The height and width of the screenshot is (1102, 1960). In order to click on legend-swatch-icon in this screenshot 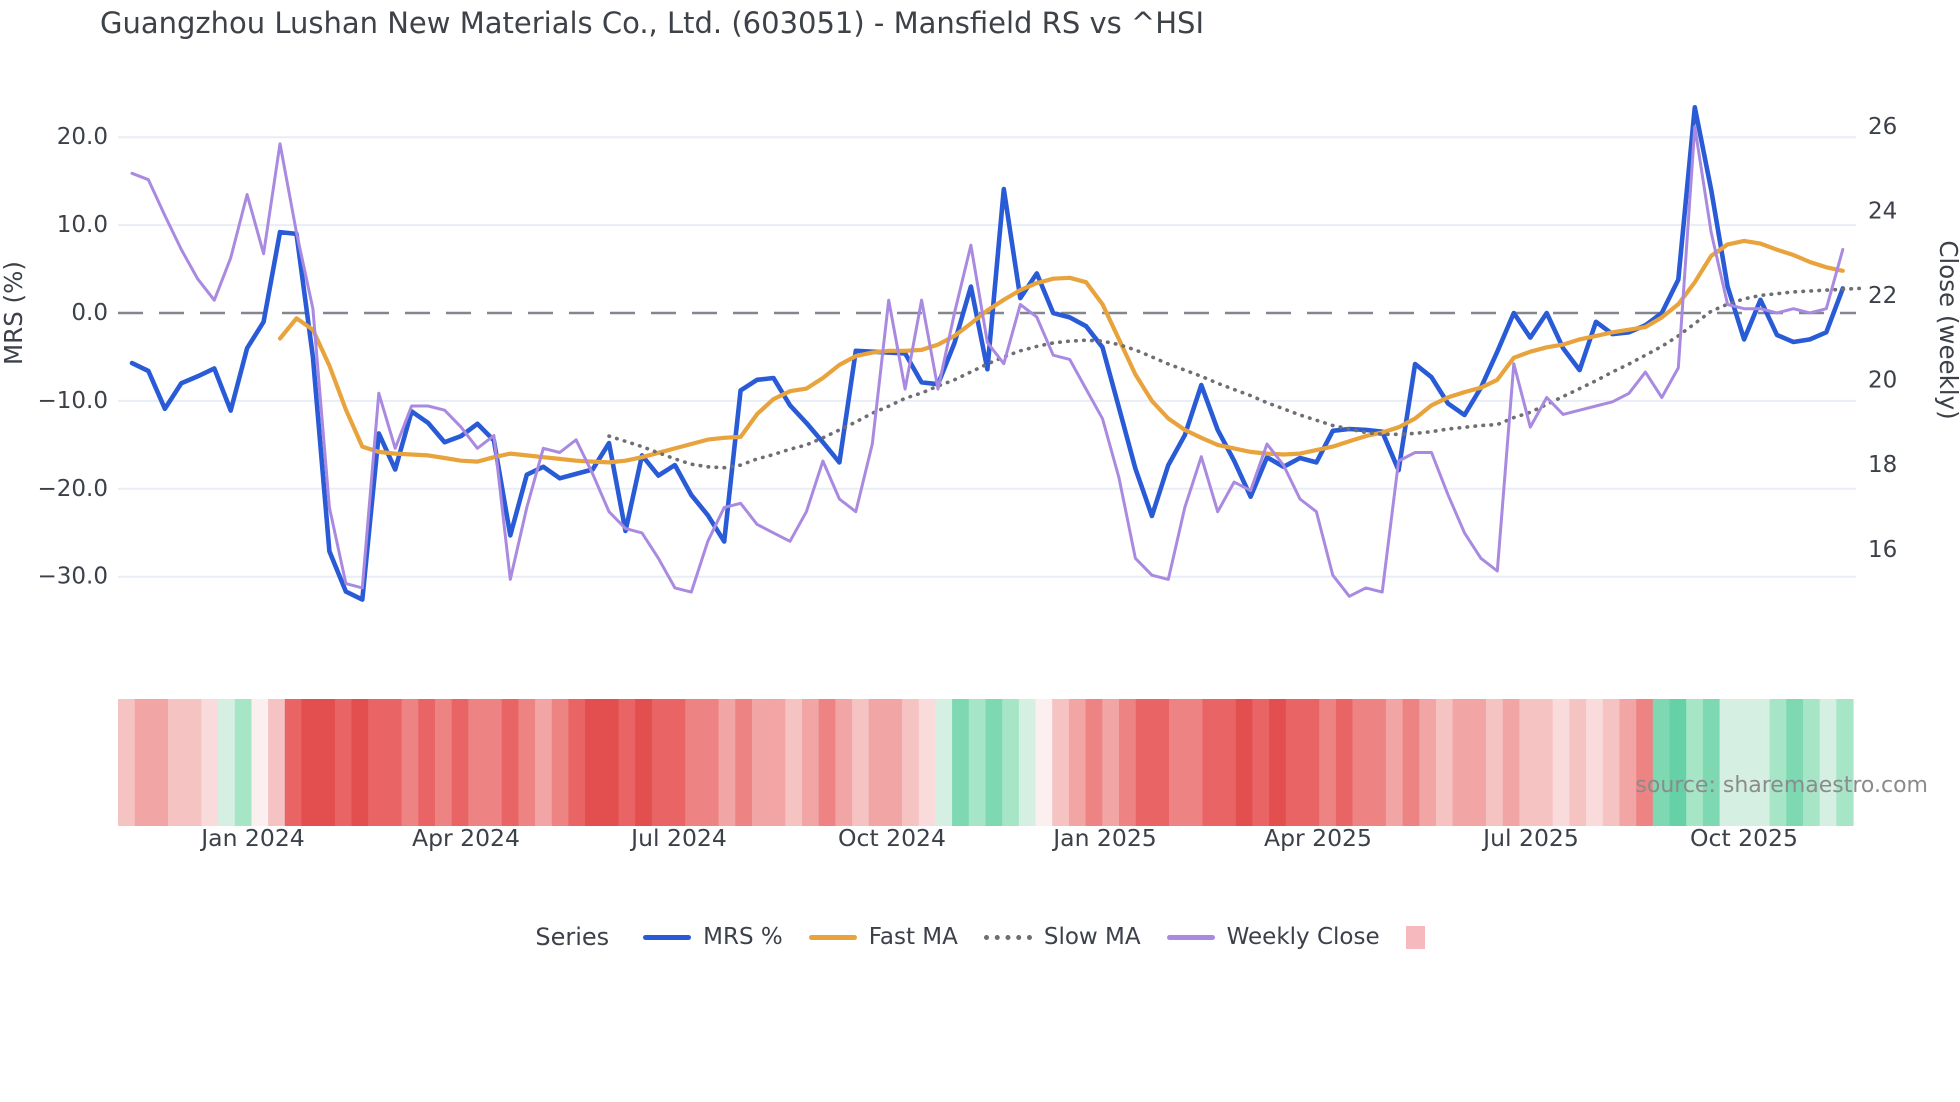, I will do `click(1415, 937)`.